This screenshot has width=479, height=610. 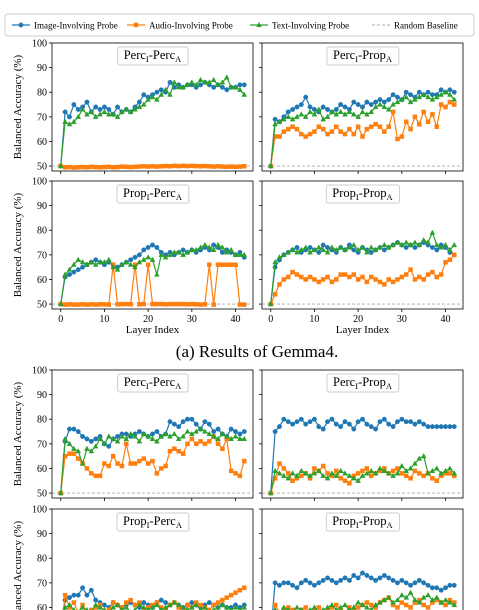 I want to click on title-part: -Prop, so click(x=373, y=521).